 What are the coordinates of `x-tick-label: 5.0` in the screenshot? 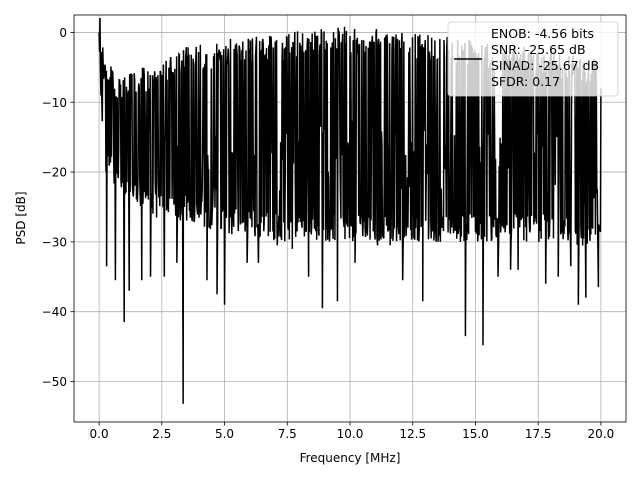 It's located at (224, 434).